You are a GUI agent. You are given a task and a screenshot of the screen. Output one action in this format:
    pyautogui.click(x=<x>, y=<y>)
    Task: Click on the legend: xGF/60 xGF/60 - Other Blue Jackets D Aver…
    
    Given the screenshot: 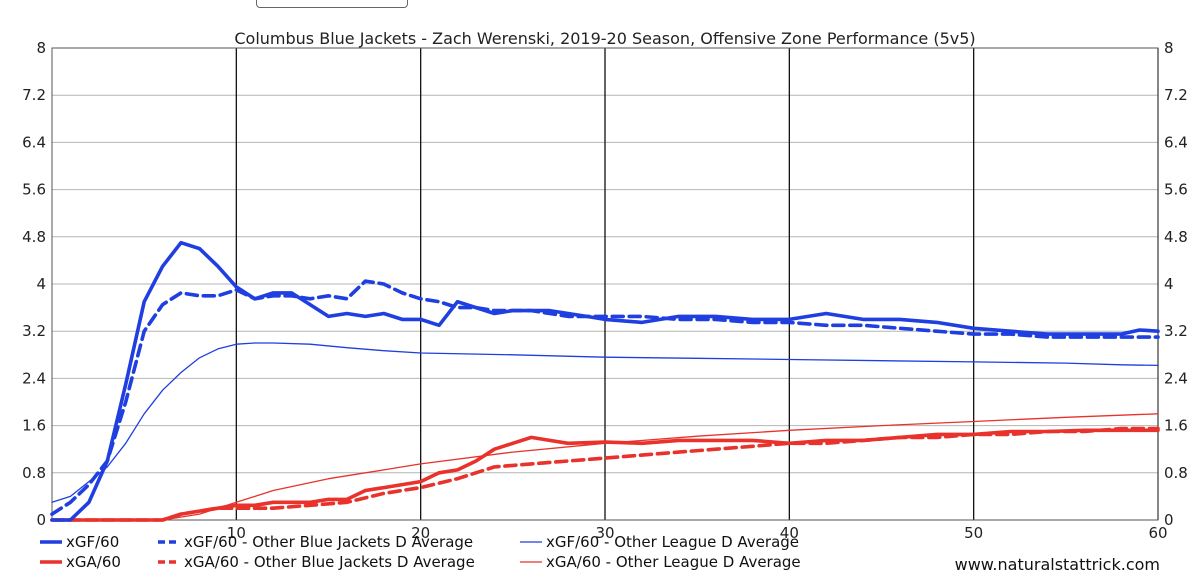 What is the action you would take?
    pyautogui.click(x=420, y=552)
    